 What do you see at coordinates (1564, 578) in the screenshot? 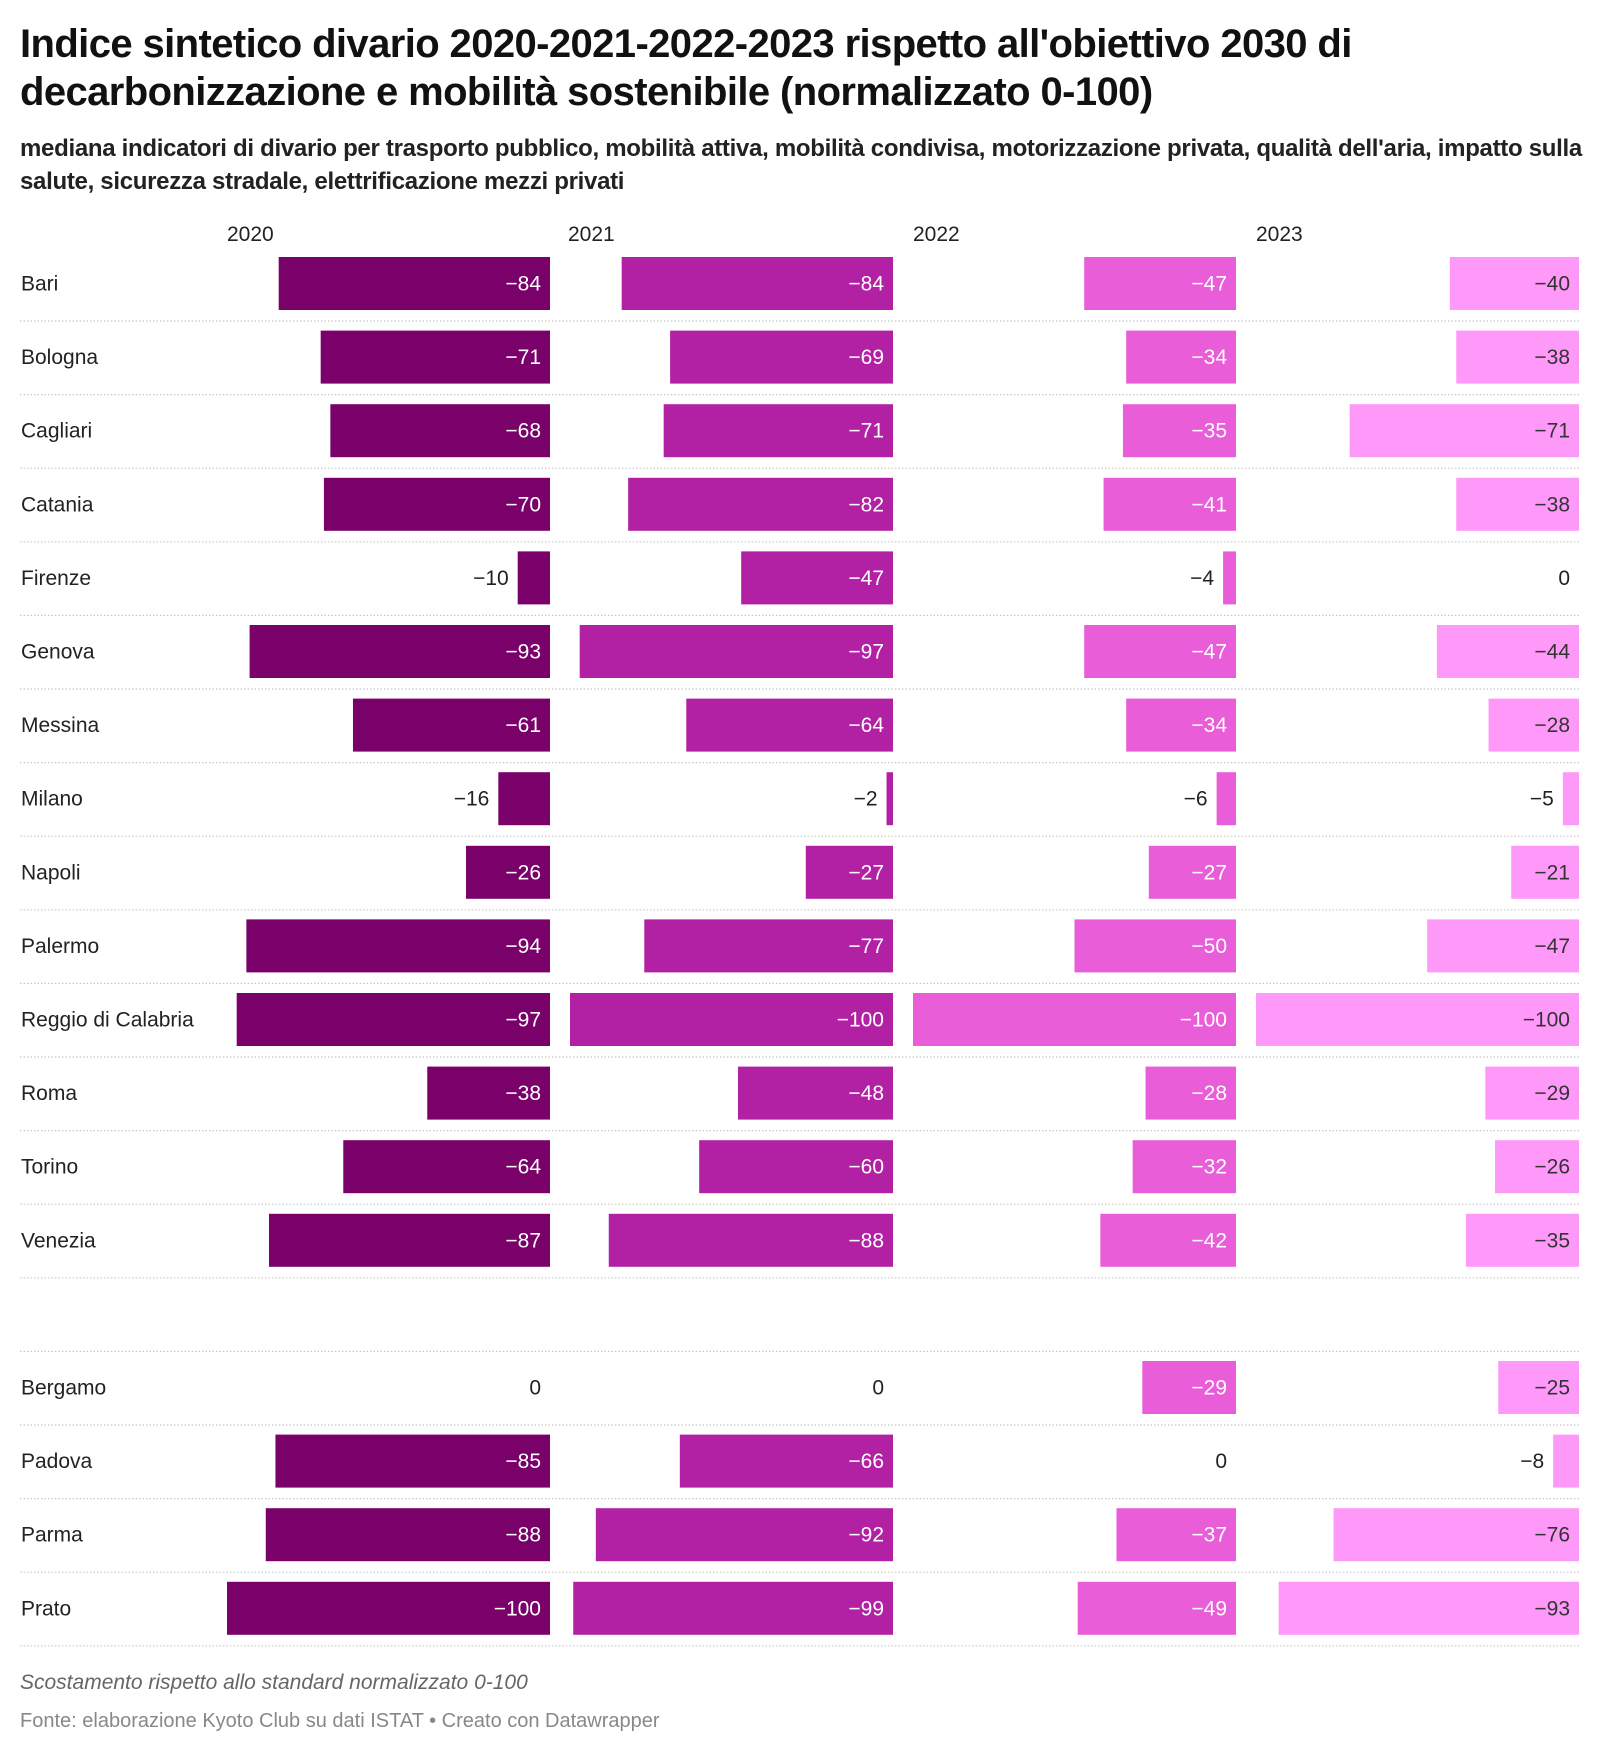
I see `value-label-2023: 0` at bounding box center [1564, 578].